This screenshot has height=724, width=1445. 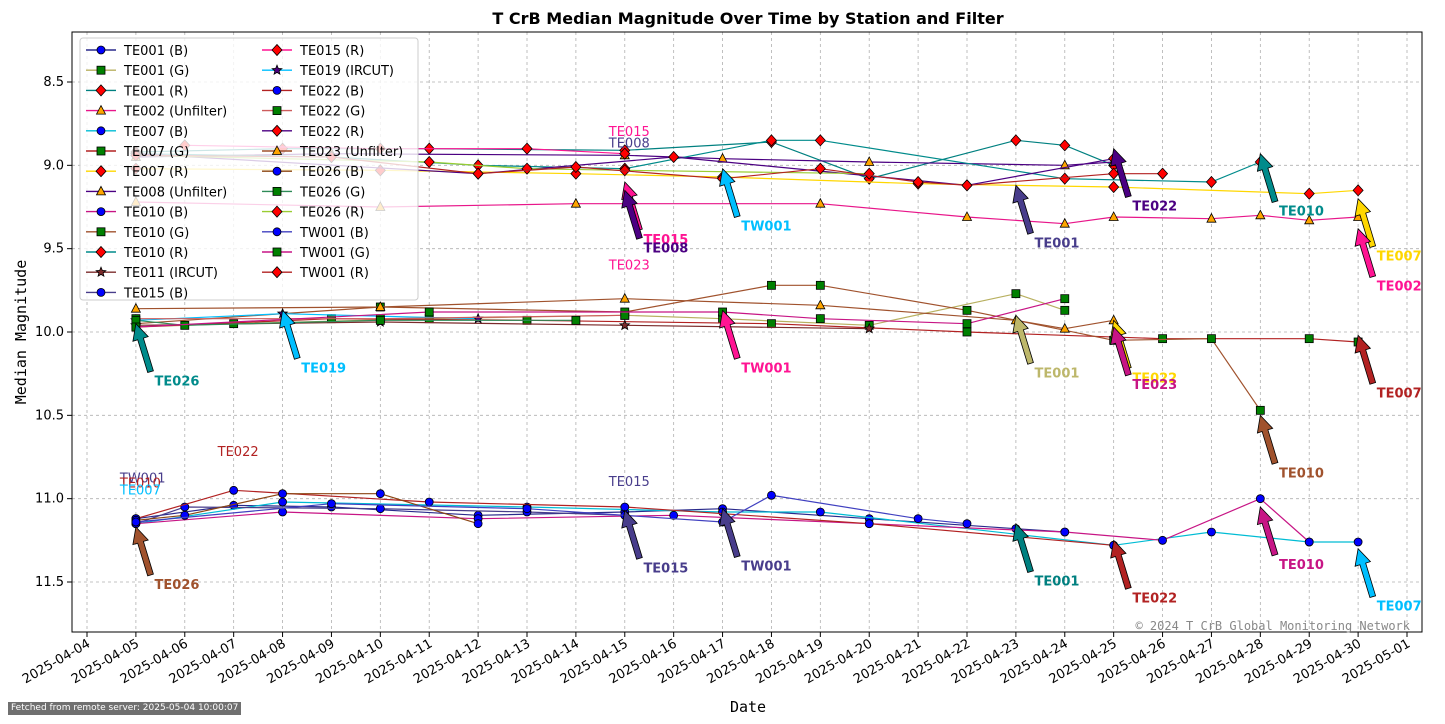 What do you see at coordinates (49, 582) in the screenshot?
I see `y-tick-label: 11.5` at bounding box center [49, 582].